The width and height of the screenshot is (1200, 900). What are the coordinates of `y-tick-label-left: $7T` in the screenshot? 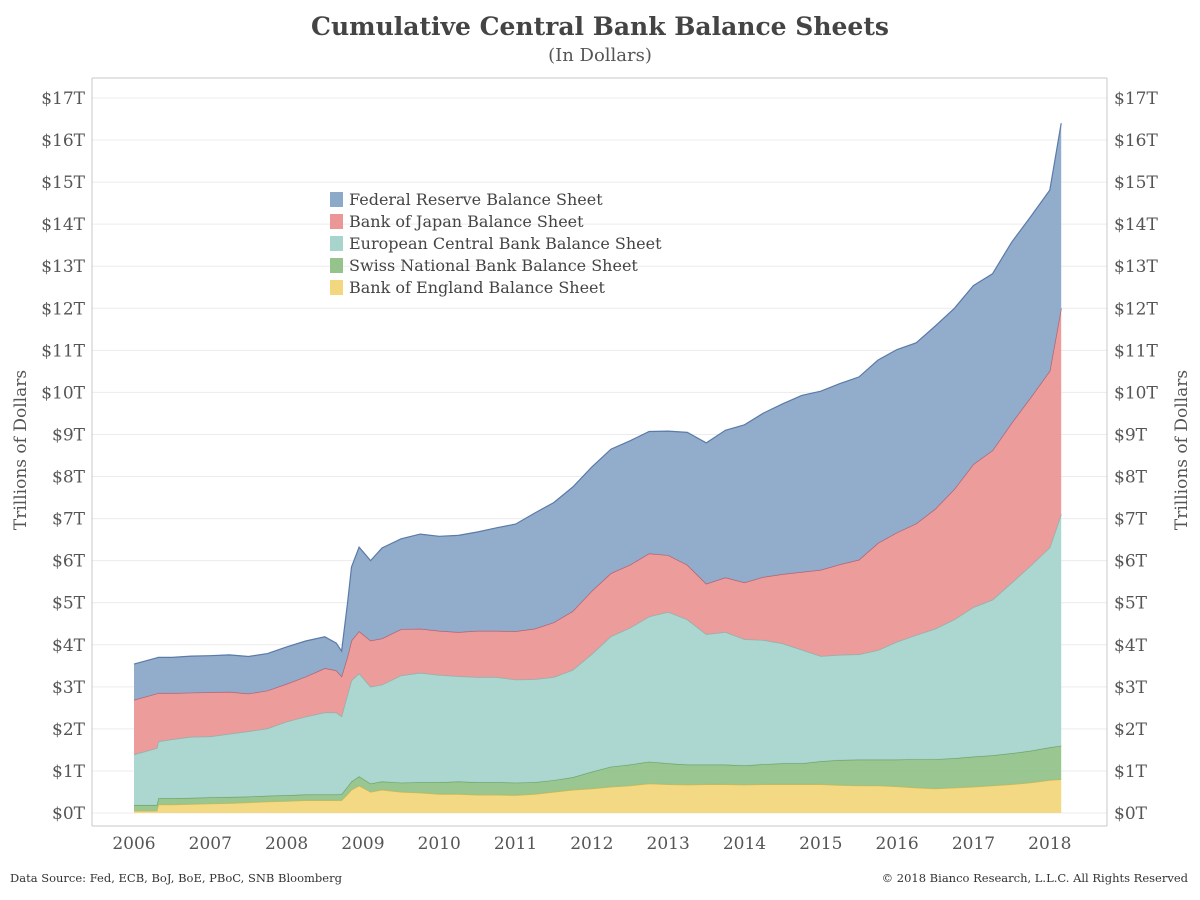 It's located at (69, 520).